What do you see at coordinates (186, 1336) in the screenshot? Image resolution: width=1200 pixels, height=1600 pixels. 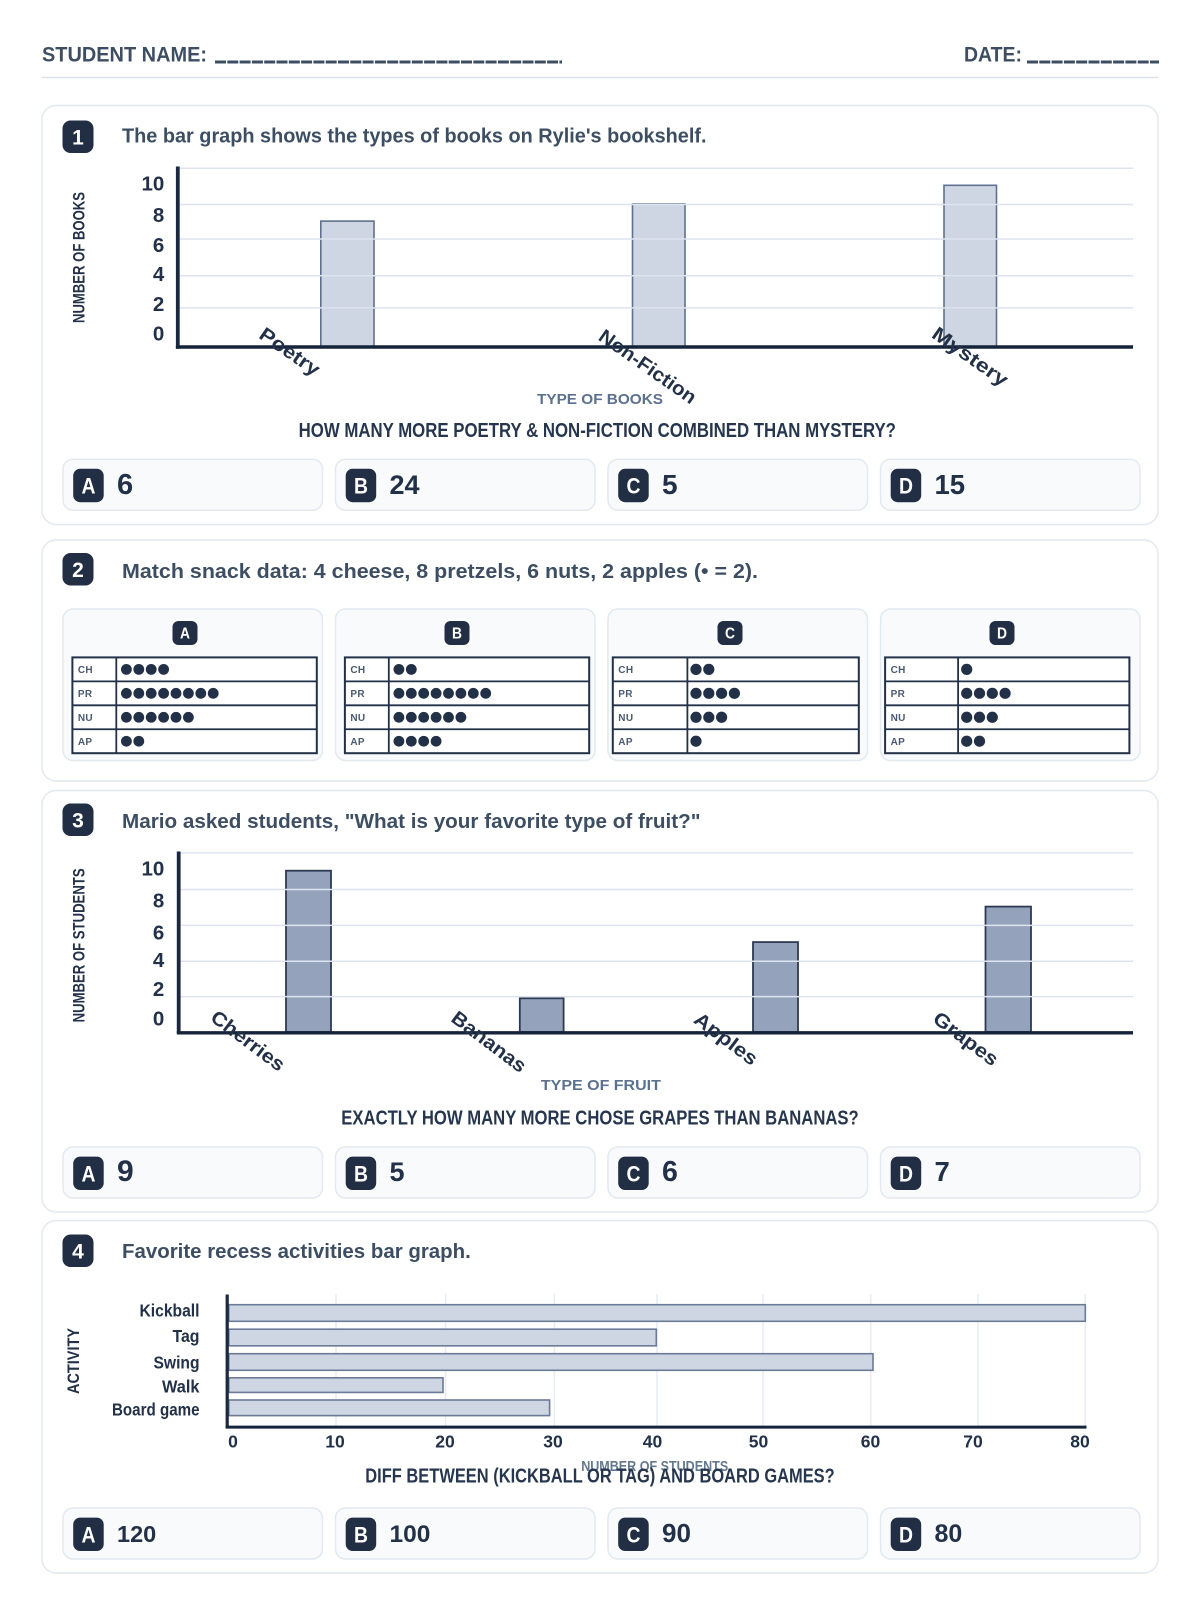 I see `svg-text: Tag` at bounding box center [186, 1336].